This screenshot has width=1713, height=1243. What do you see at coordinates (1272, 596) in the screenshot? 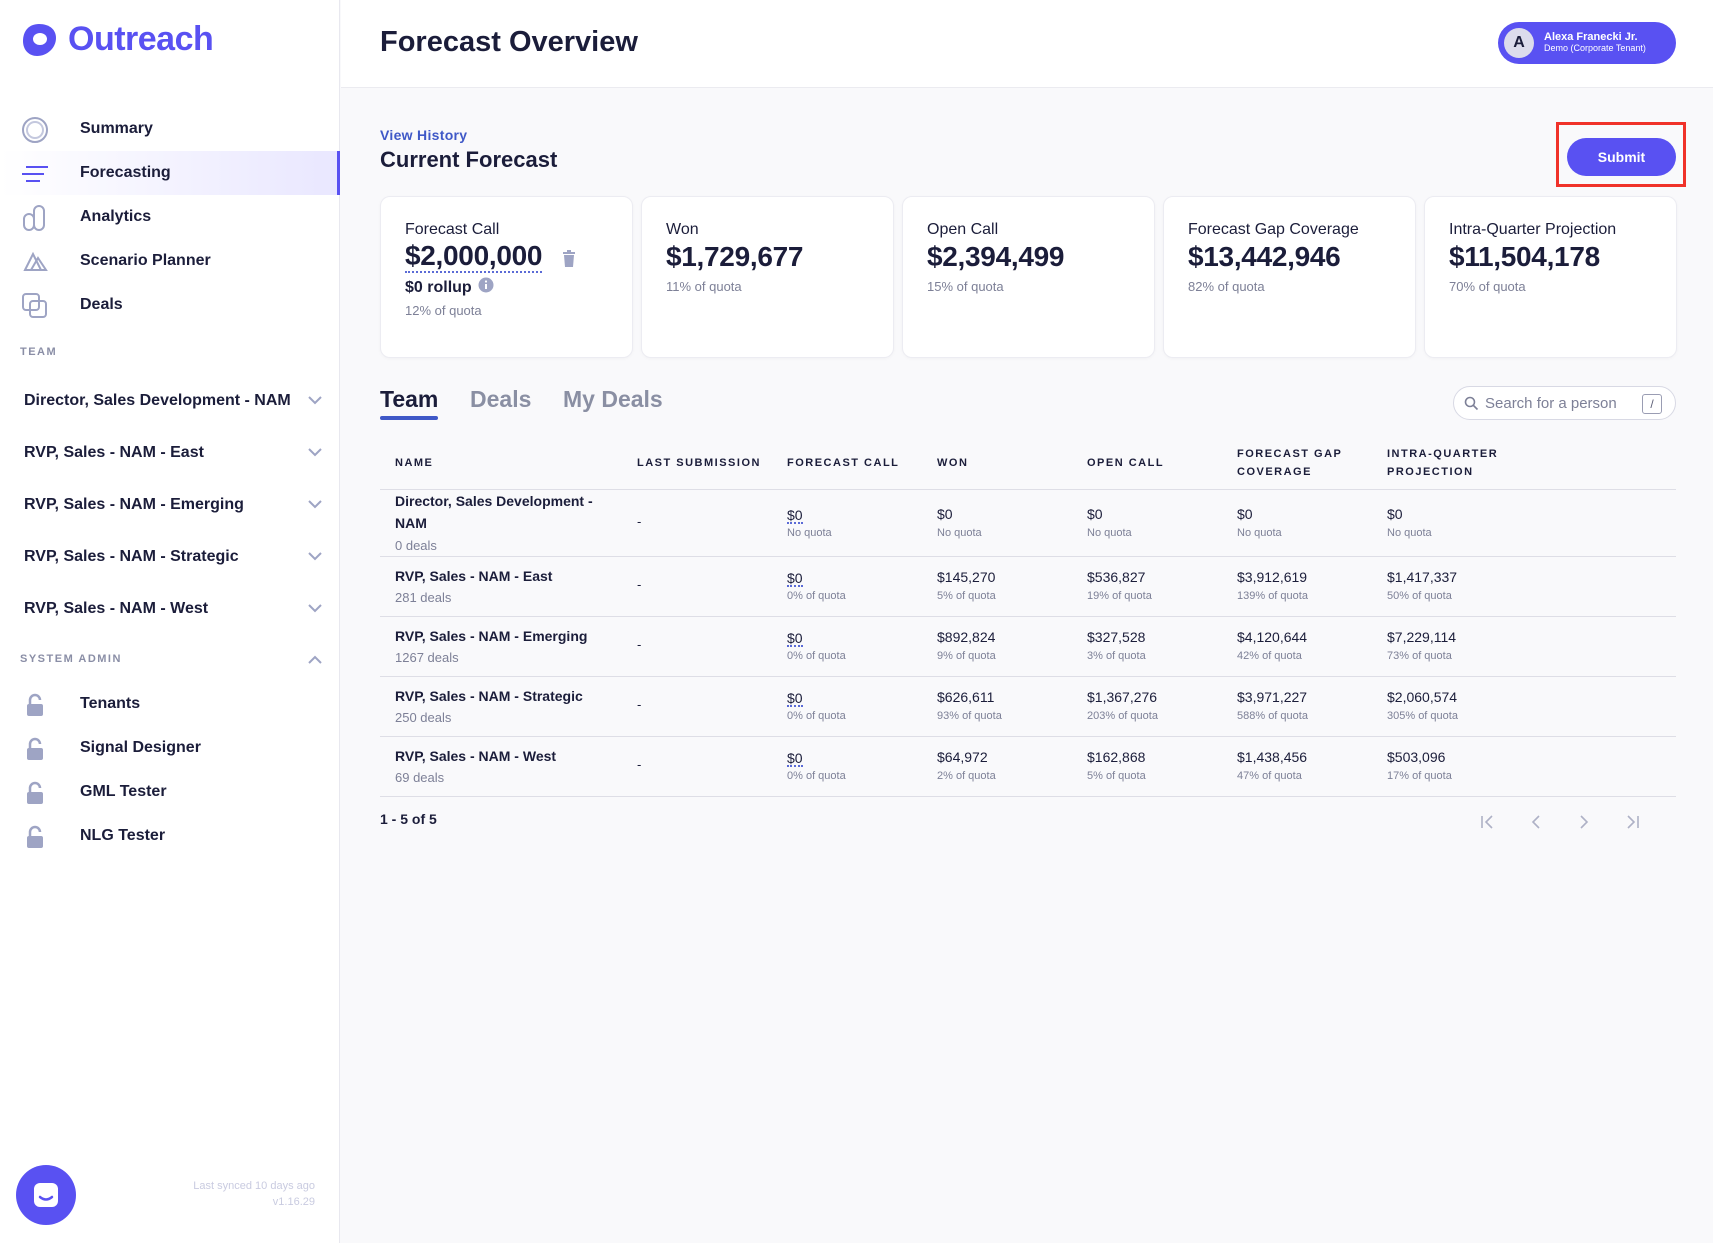
I see `cell-sub: 139% of quota` at bounding box center [1272, 596].